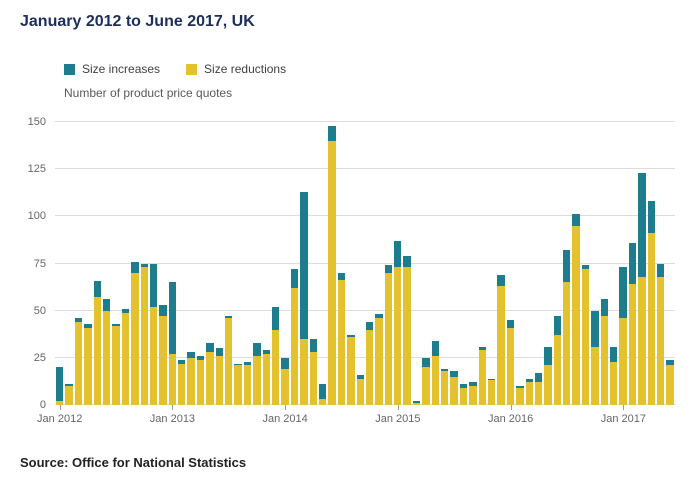 The width and height of the screenshot is (700, 477). Describe the element at coordinates (60, 419) in the screenshot. I see `x-axis-label: Jan 2012` at that location.